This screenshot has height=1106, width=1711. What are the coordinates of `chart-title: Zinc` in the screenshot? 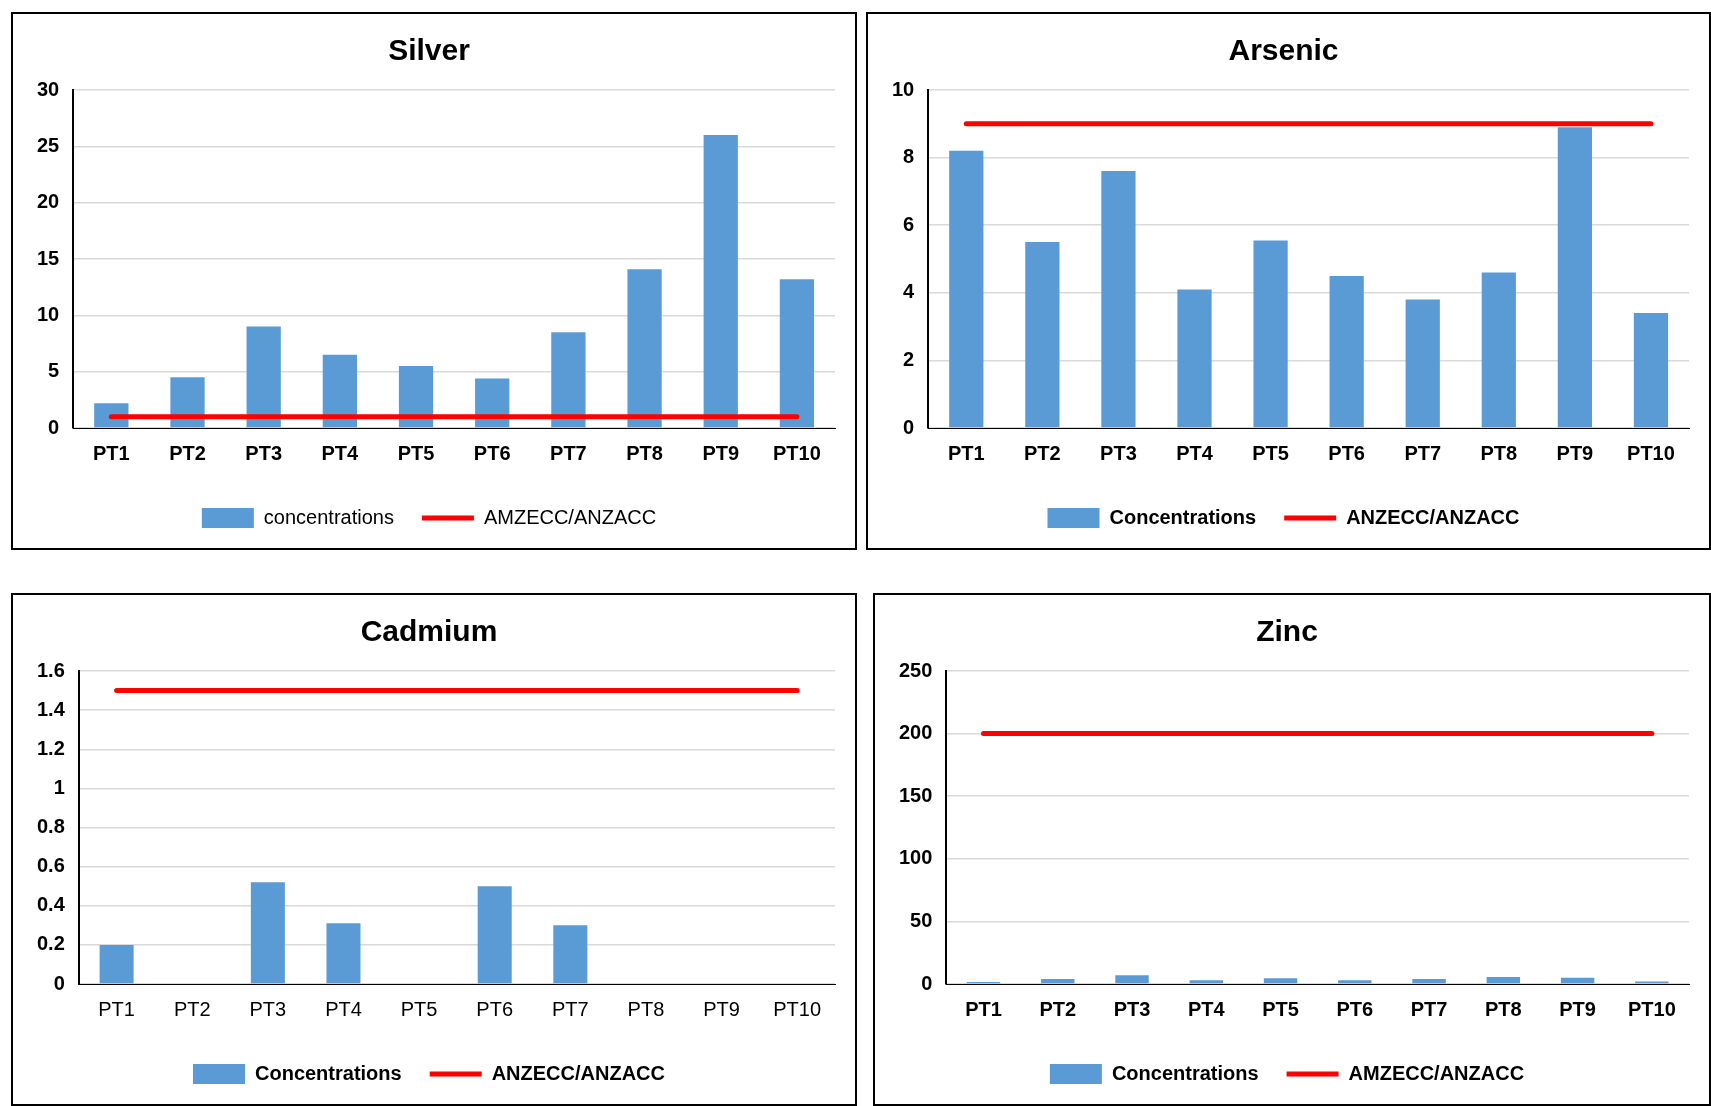 It's located at (1287, 631).